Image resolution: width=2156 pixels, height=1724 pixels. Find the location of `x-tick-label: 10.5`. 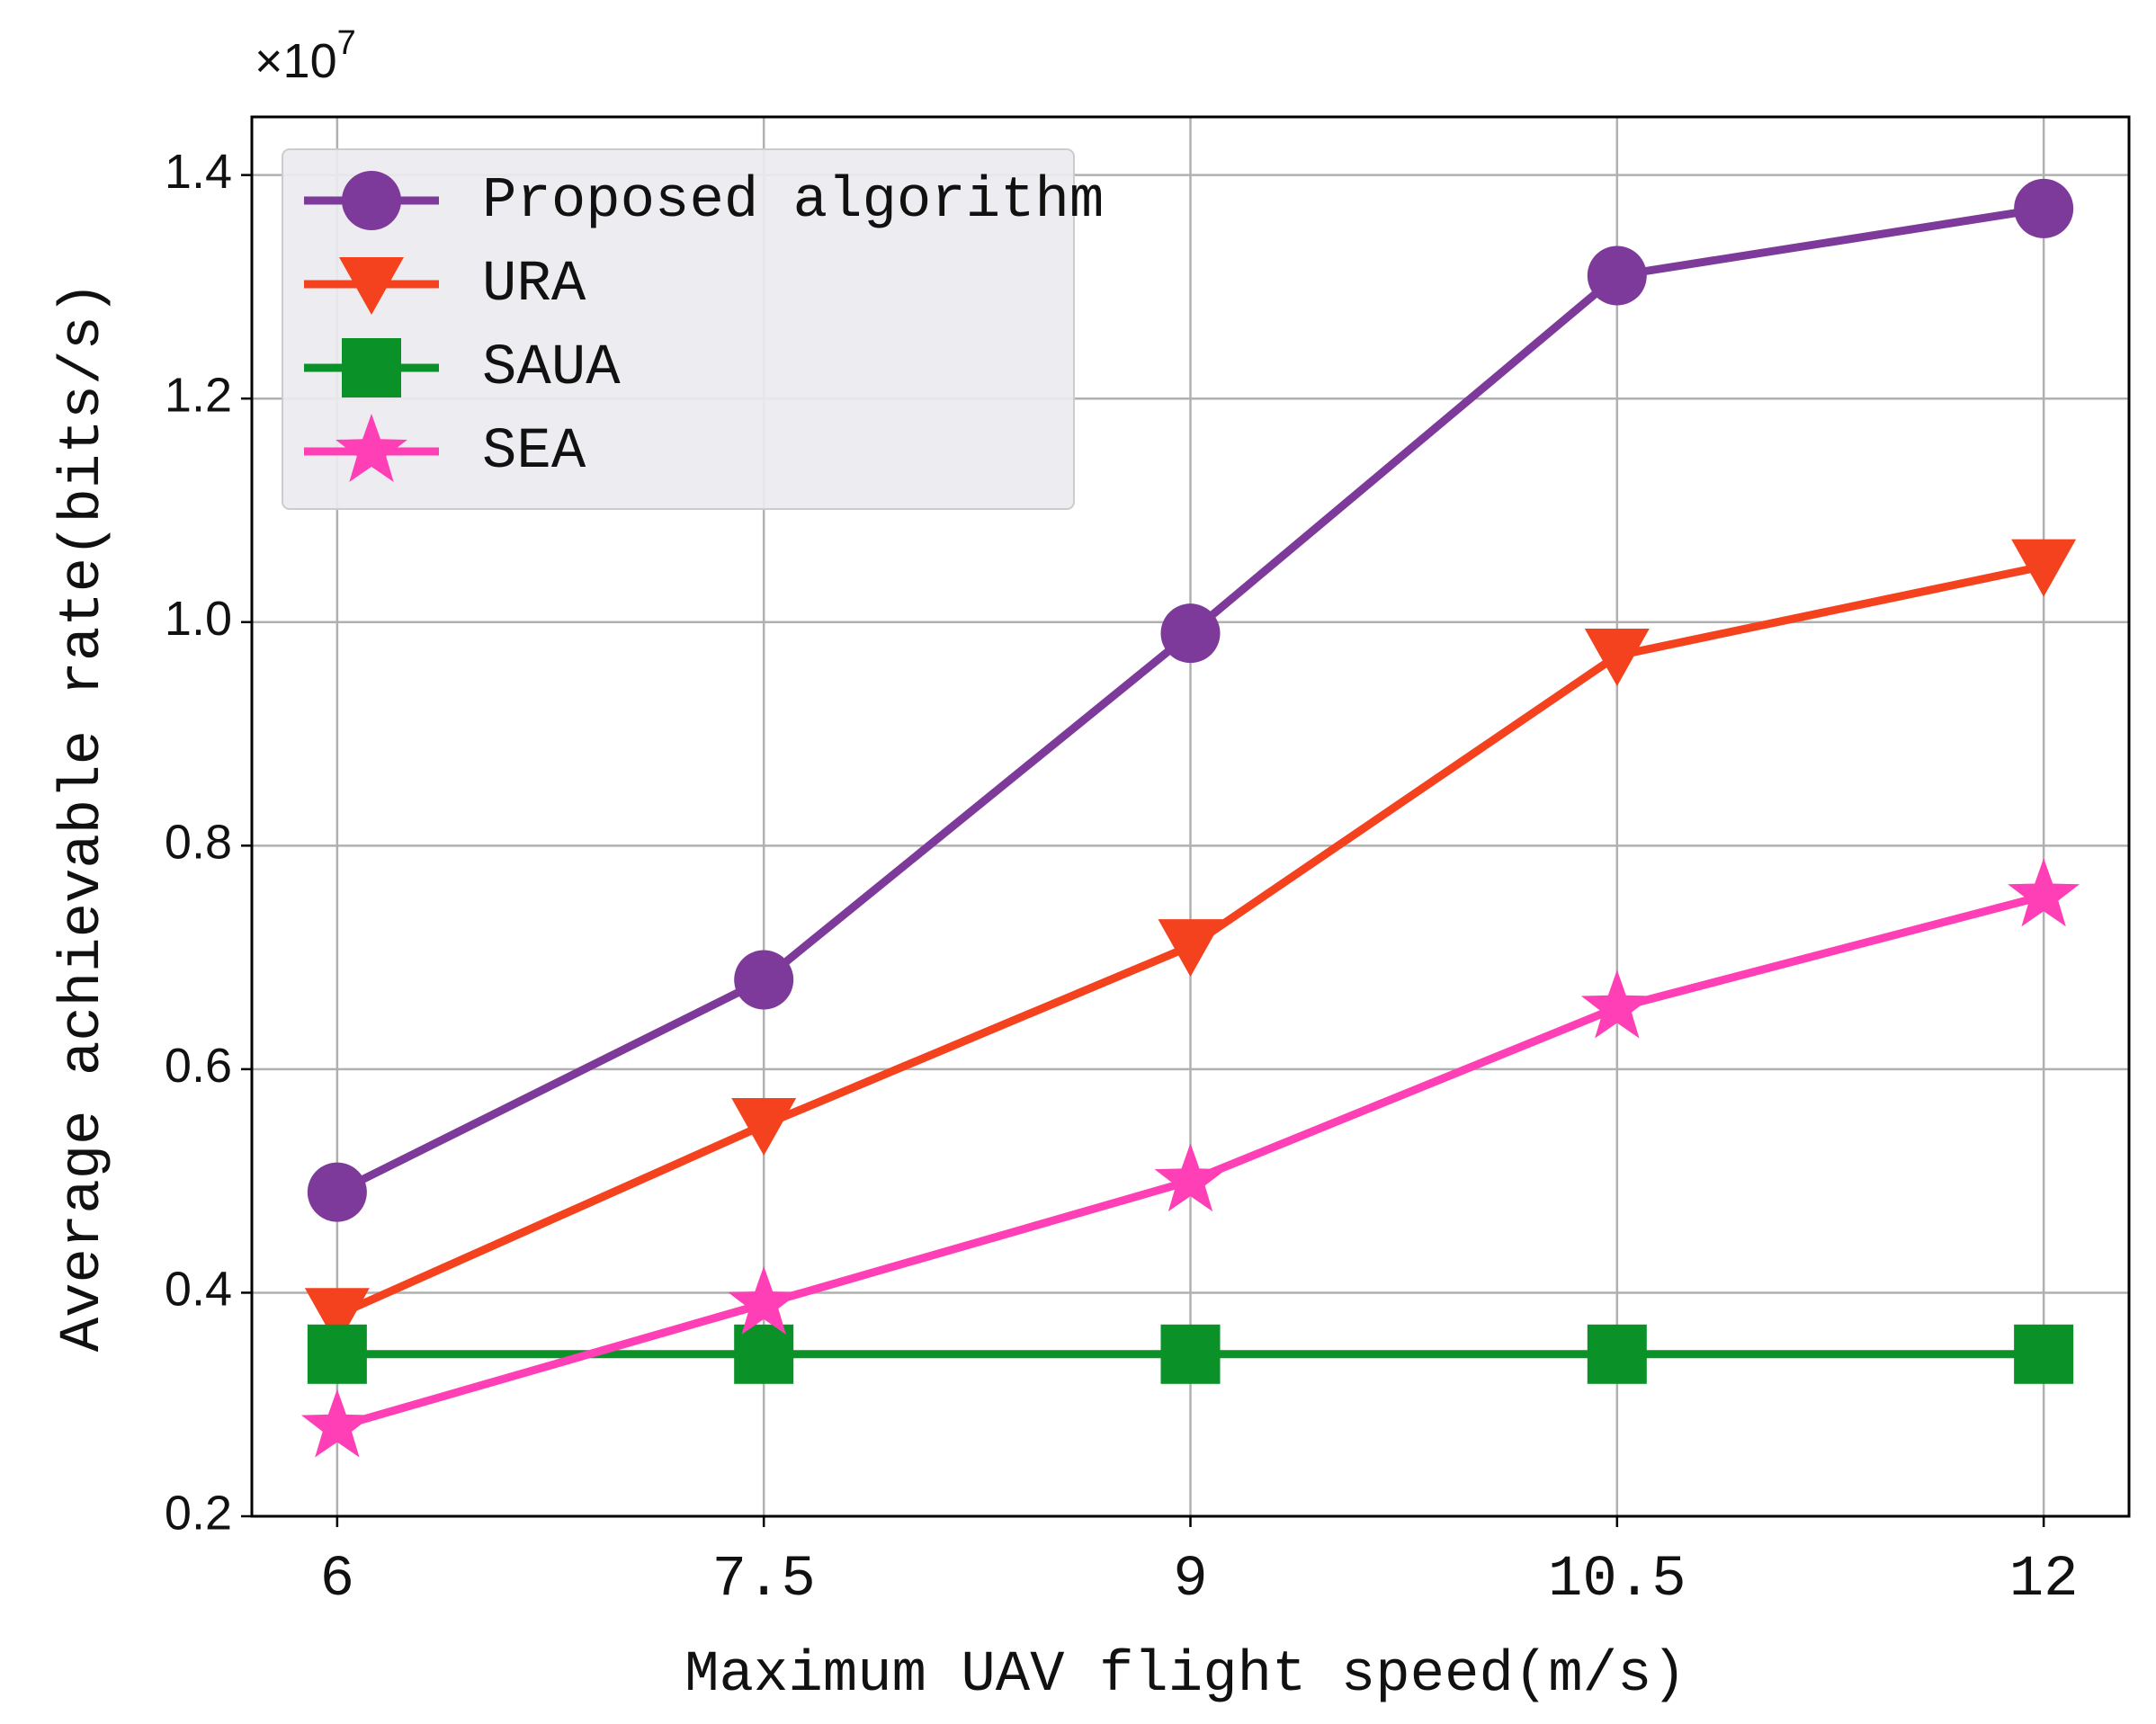

x-tick-label: 10.5 is located at coordinates (1617, 1580).